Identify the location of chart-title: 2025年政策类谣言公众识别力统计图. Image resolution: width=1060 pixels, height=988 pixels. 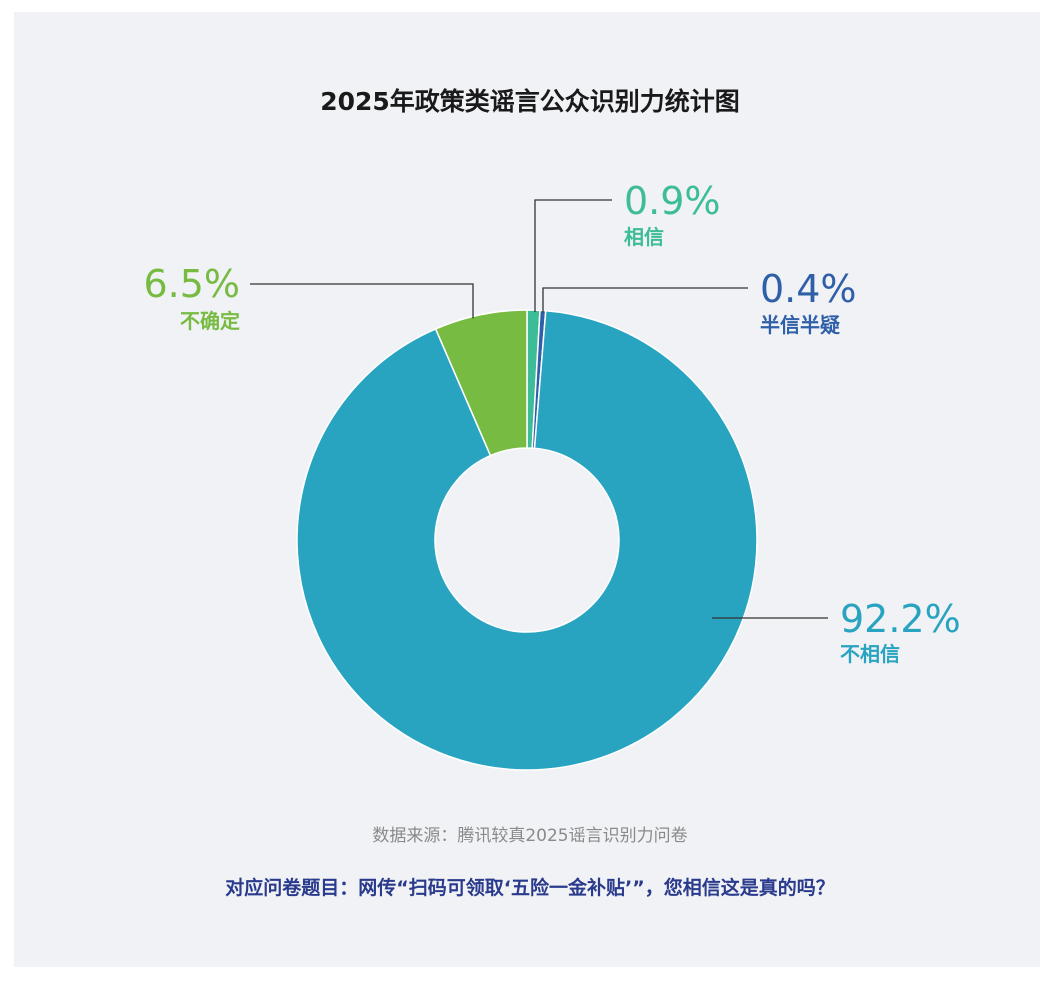
(530, 101).